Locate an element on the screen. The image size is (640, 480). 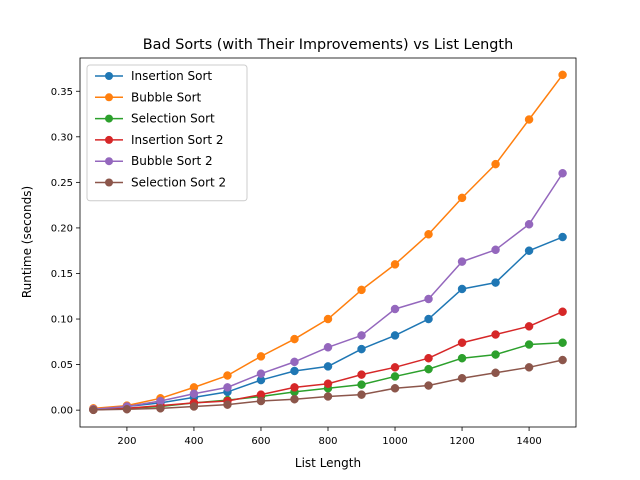
y-tick-label: 0.10 is located at coordinates (62, 320).